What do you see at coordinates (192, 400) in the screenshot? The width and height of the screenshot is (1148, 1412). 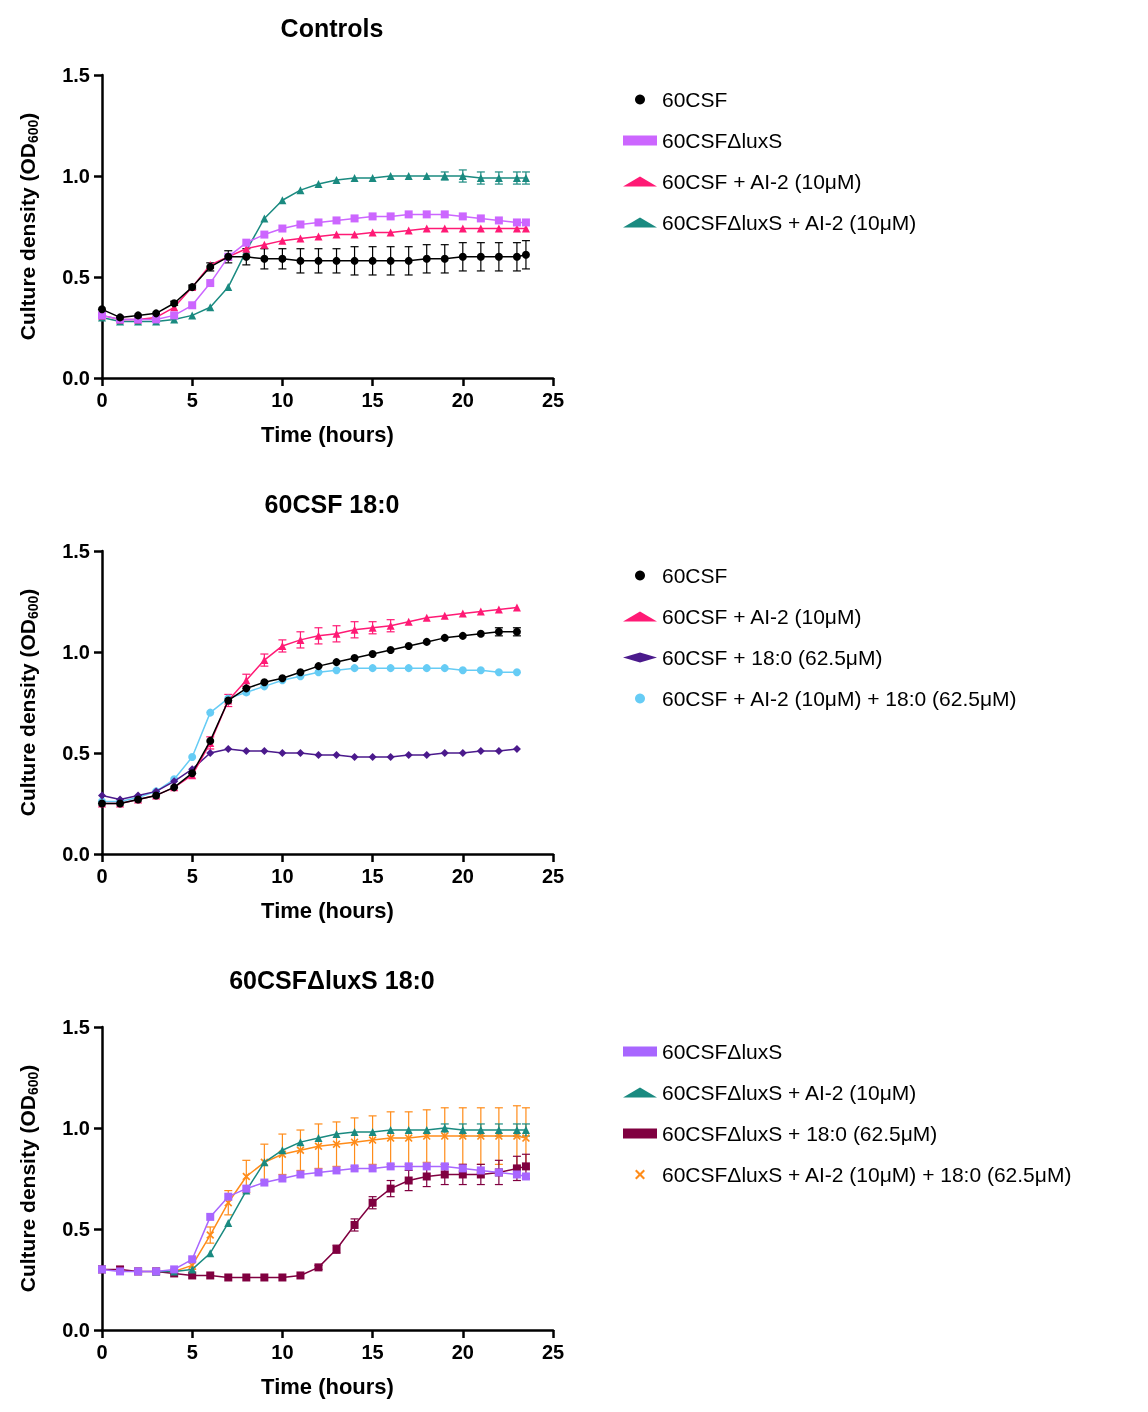 I see `x-tick-label: 5` at bounding box center [192, 400].